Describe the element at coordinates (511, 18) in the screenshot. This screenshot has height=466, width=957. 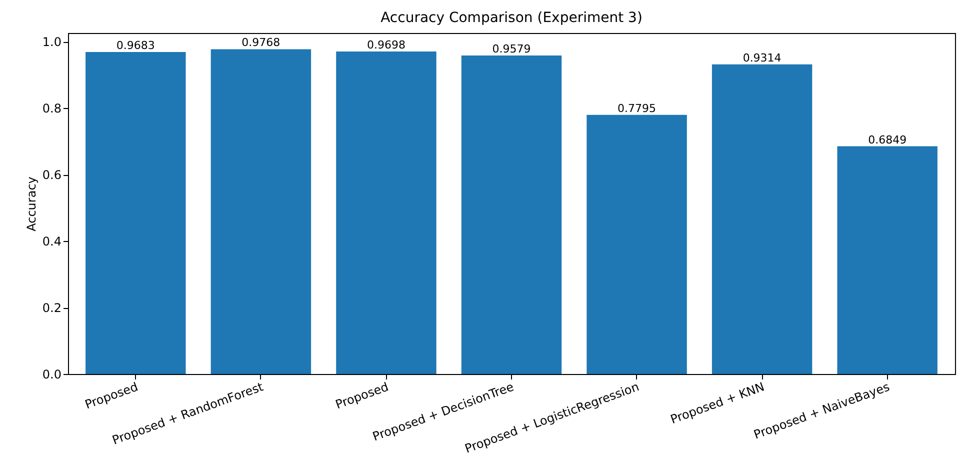
I see `chart-title: Accuracy Comparison (Experiment 3)` at that location.